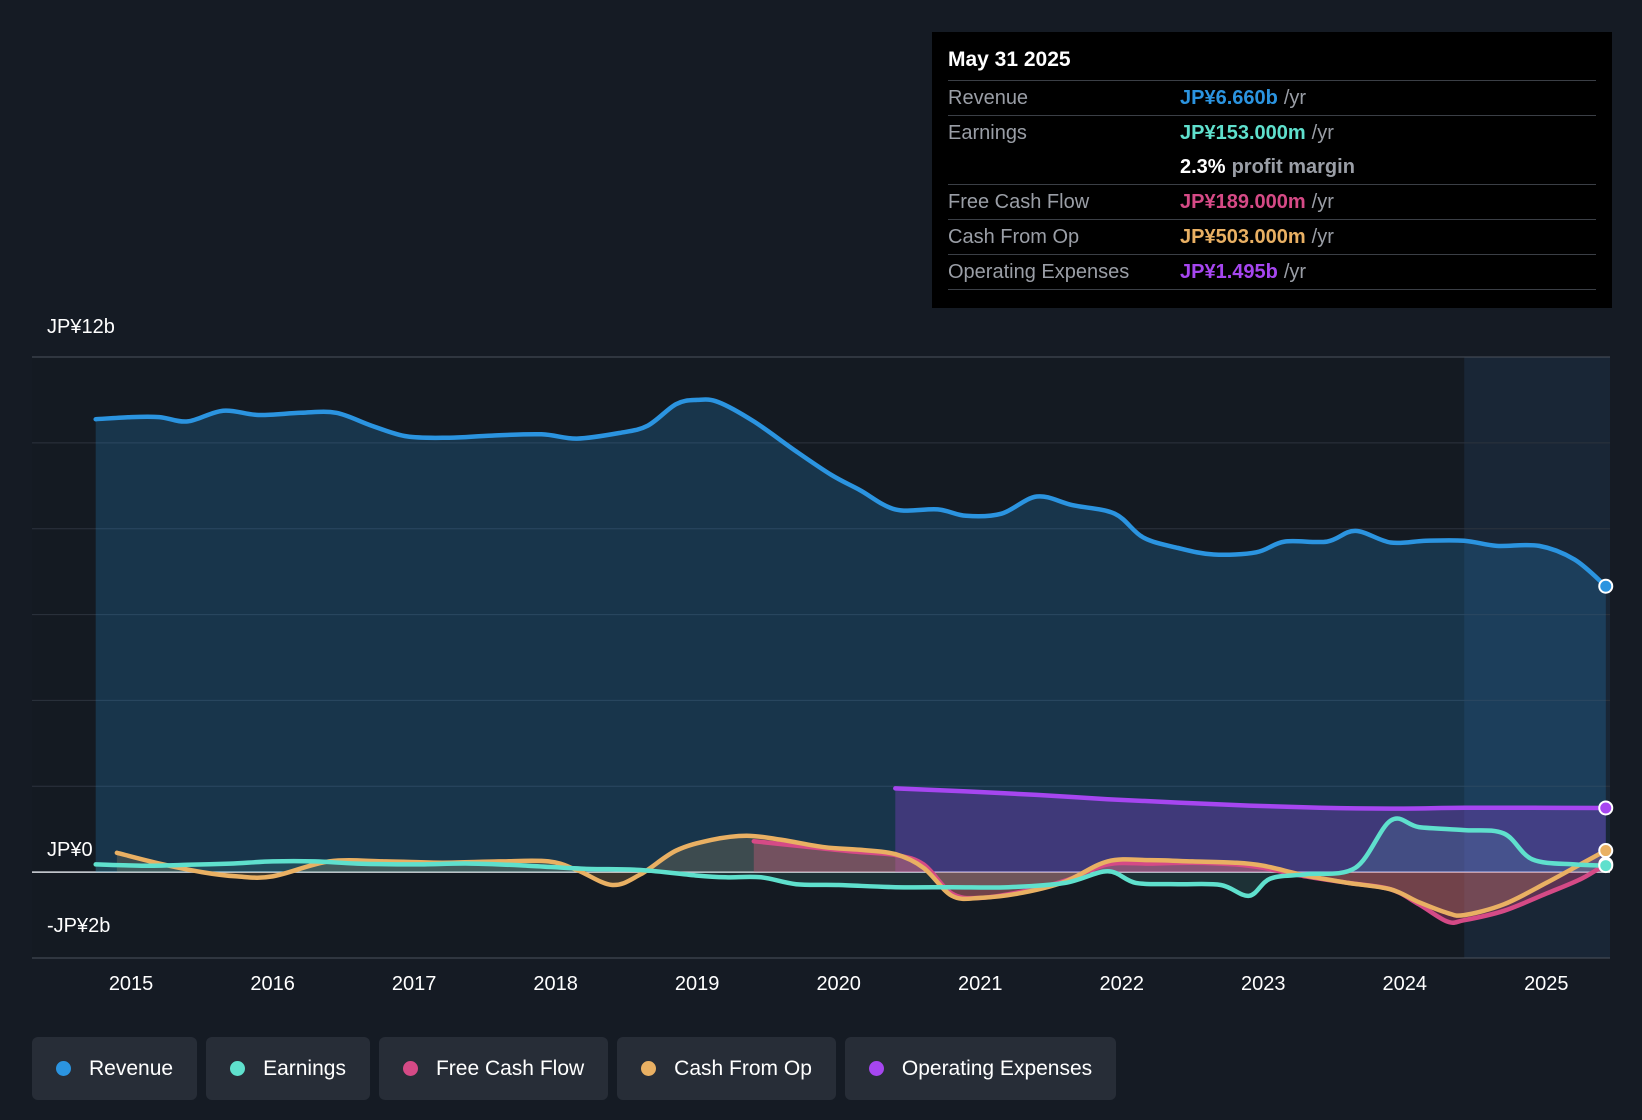  What do you see at coordinates (272, 984) in the screenshot?
I see `x-tick-label: 2016` at bounding box center [272, 984].